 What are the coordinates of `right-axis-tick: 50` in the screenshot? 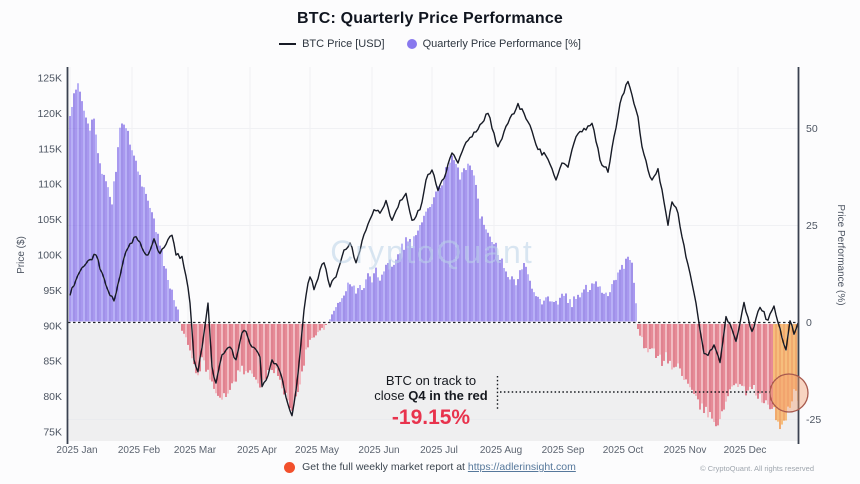 It's located at (812, 129).